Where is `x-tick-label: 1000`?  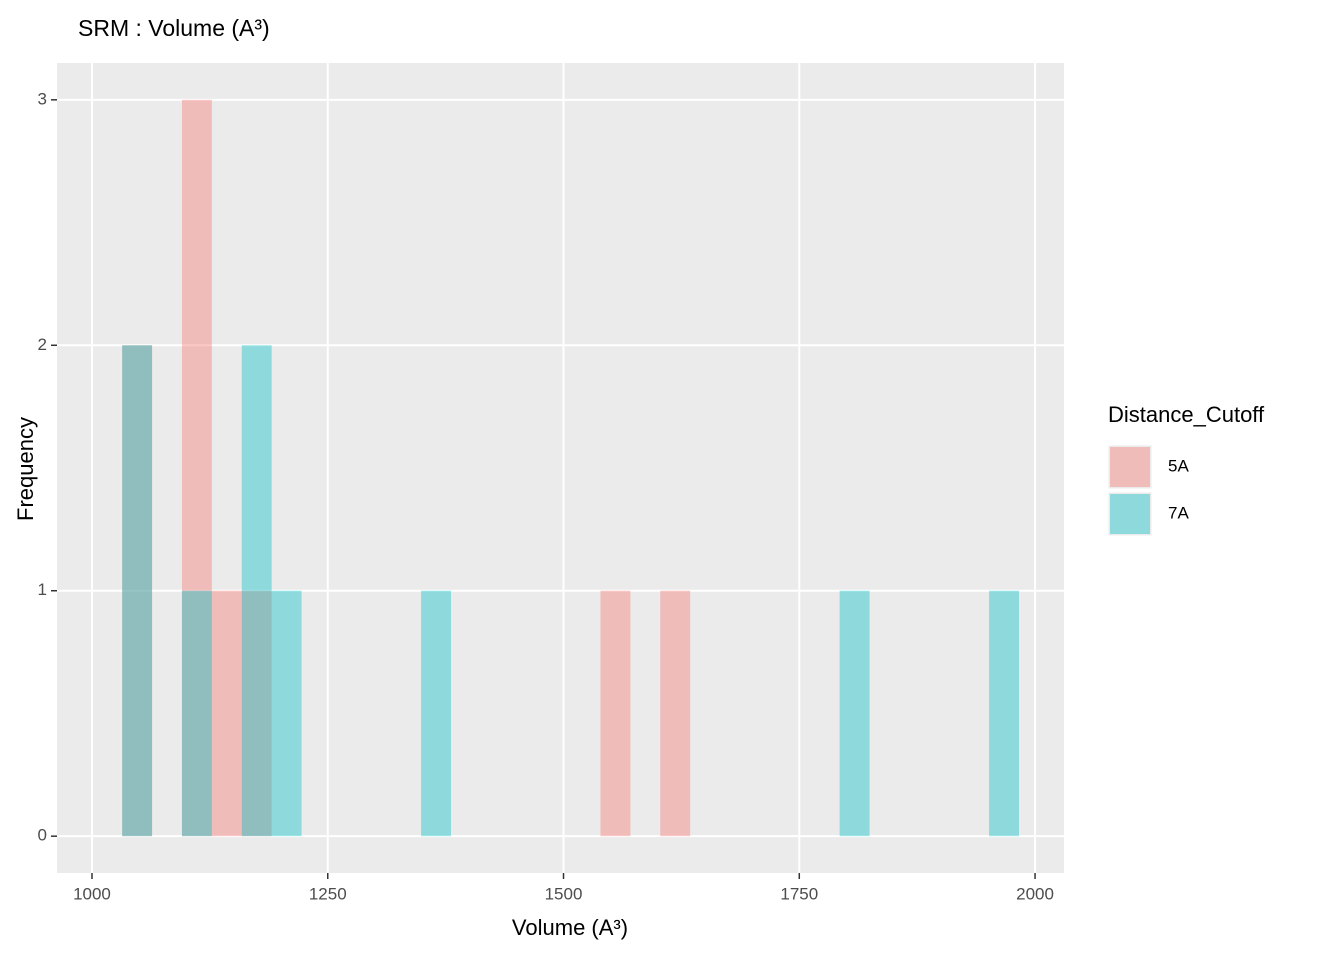 x-tick-label: 1000 is located at coordinates (92, 893).